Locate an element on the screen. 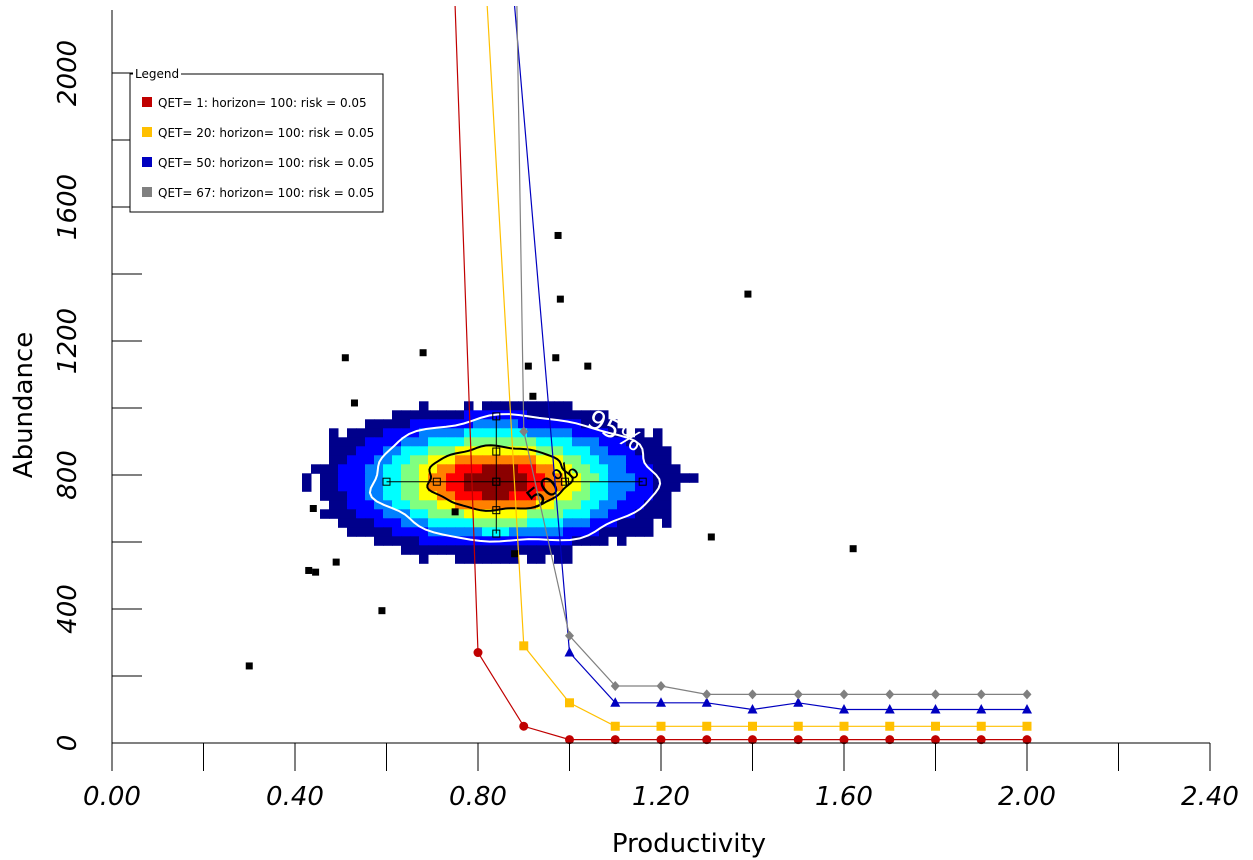 This screenshot has width=1253, height=860. legend-swatch is located at coordinates (147, 132).